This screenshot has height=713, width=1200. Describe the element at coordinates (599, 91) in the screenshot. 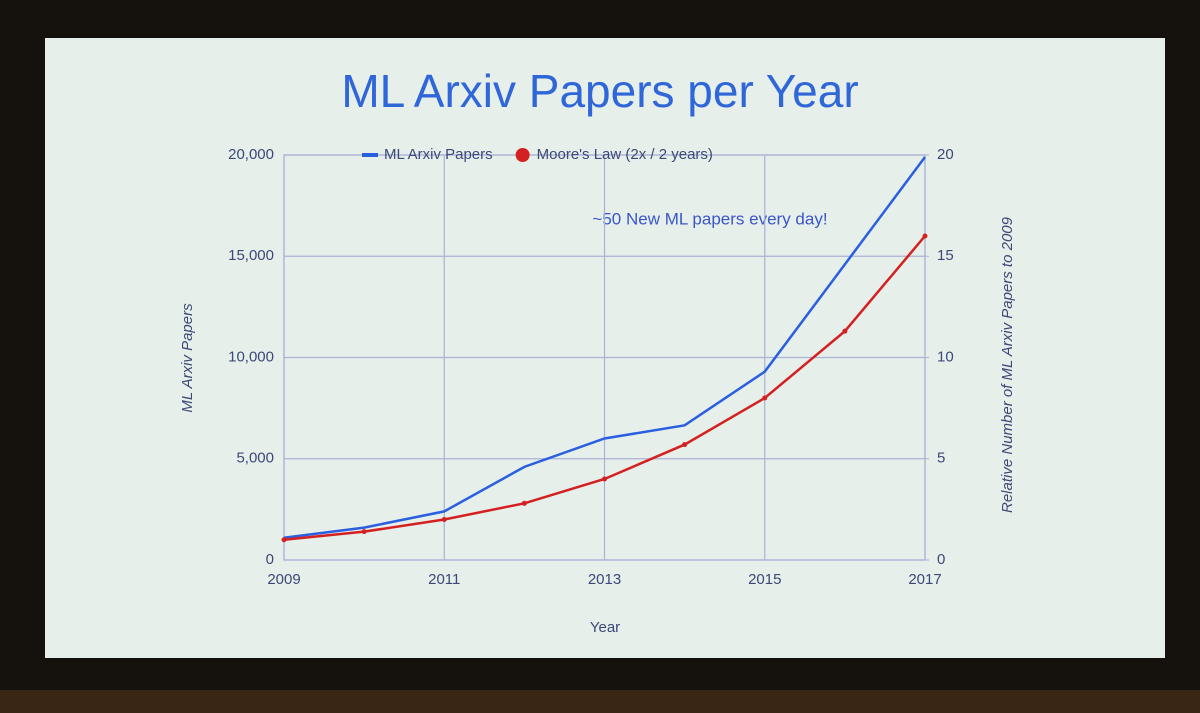

I see `chart-title: ML Arxiv Papers per Year` at that location.